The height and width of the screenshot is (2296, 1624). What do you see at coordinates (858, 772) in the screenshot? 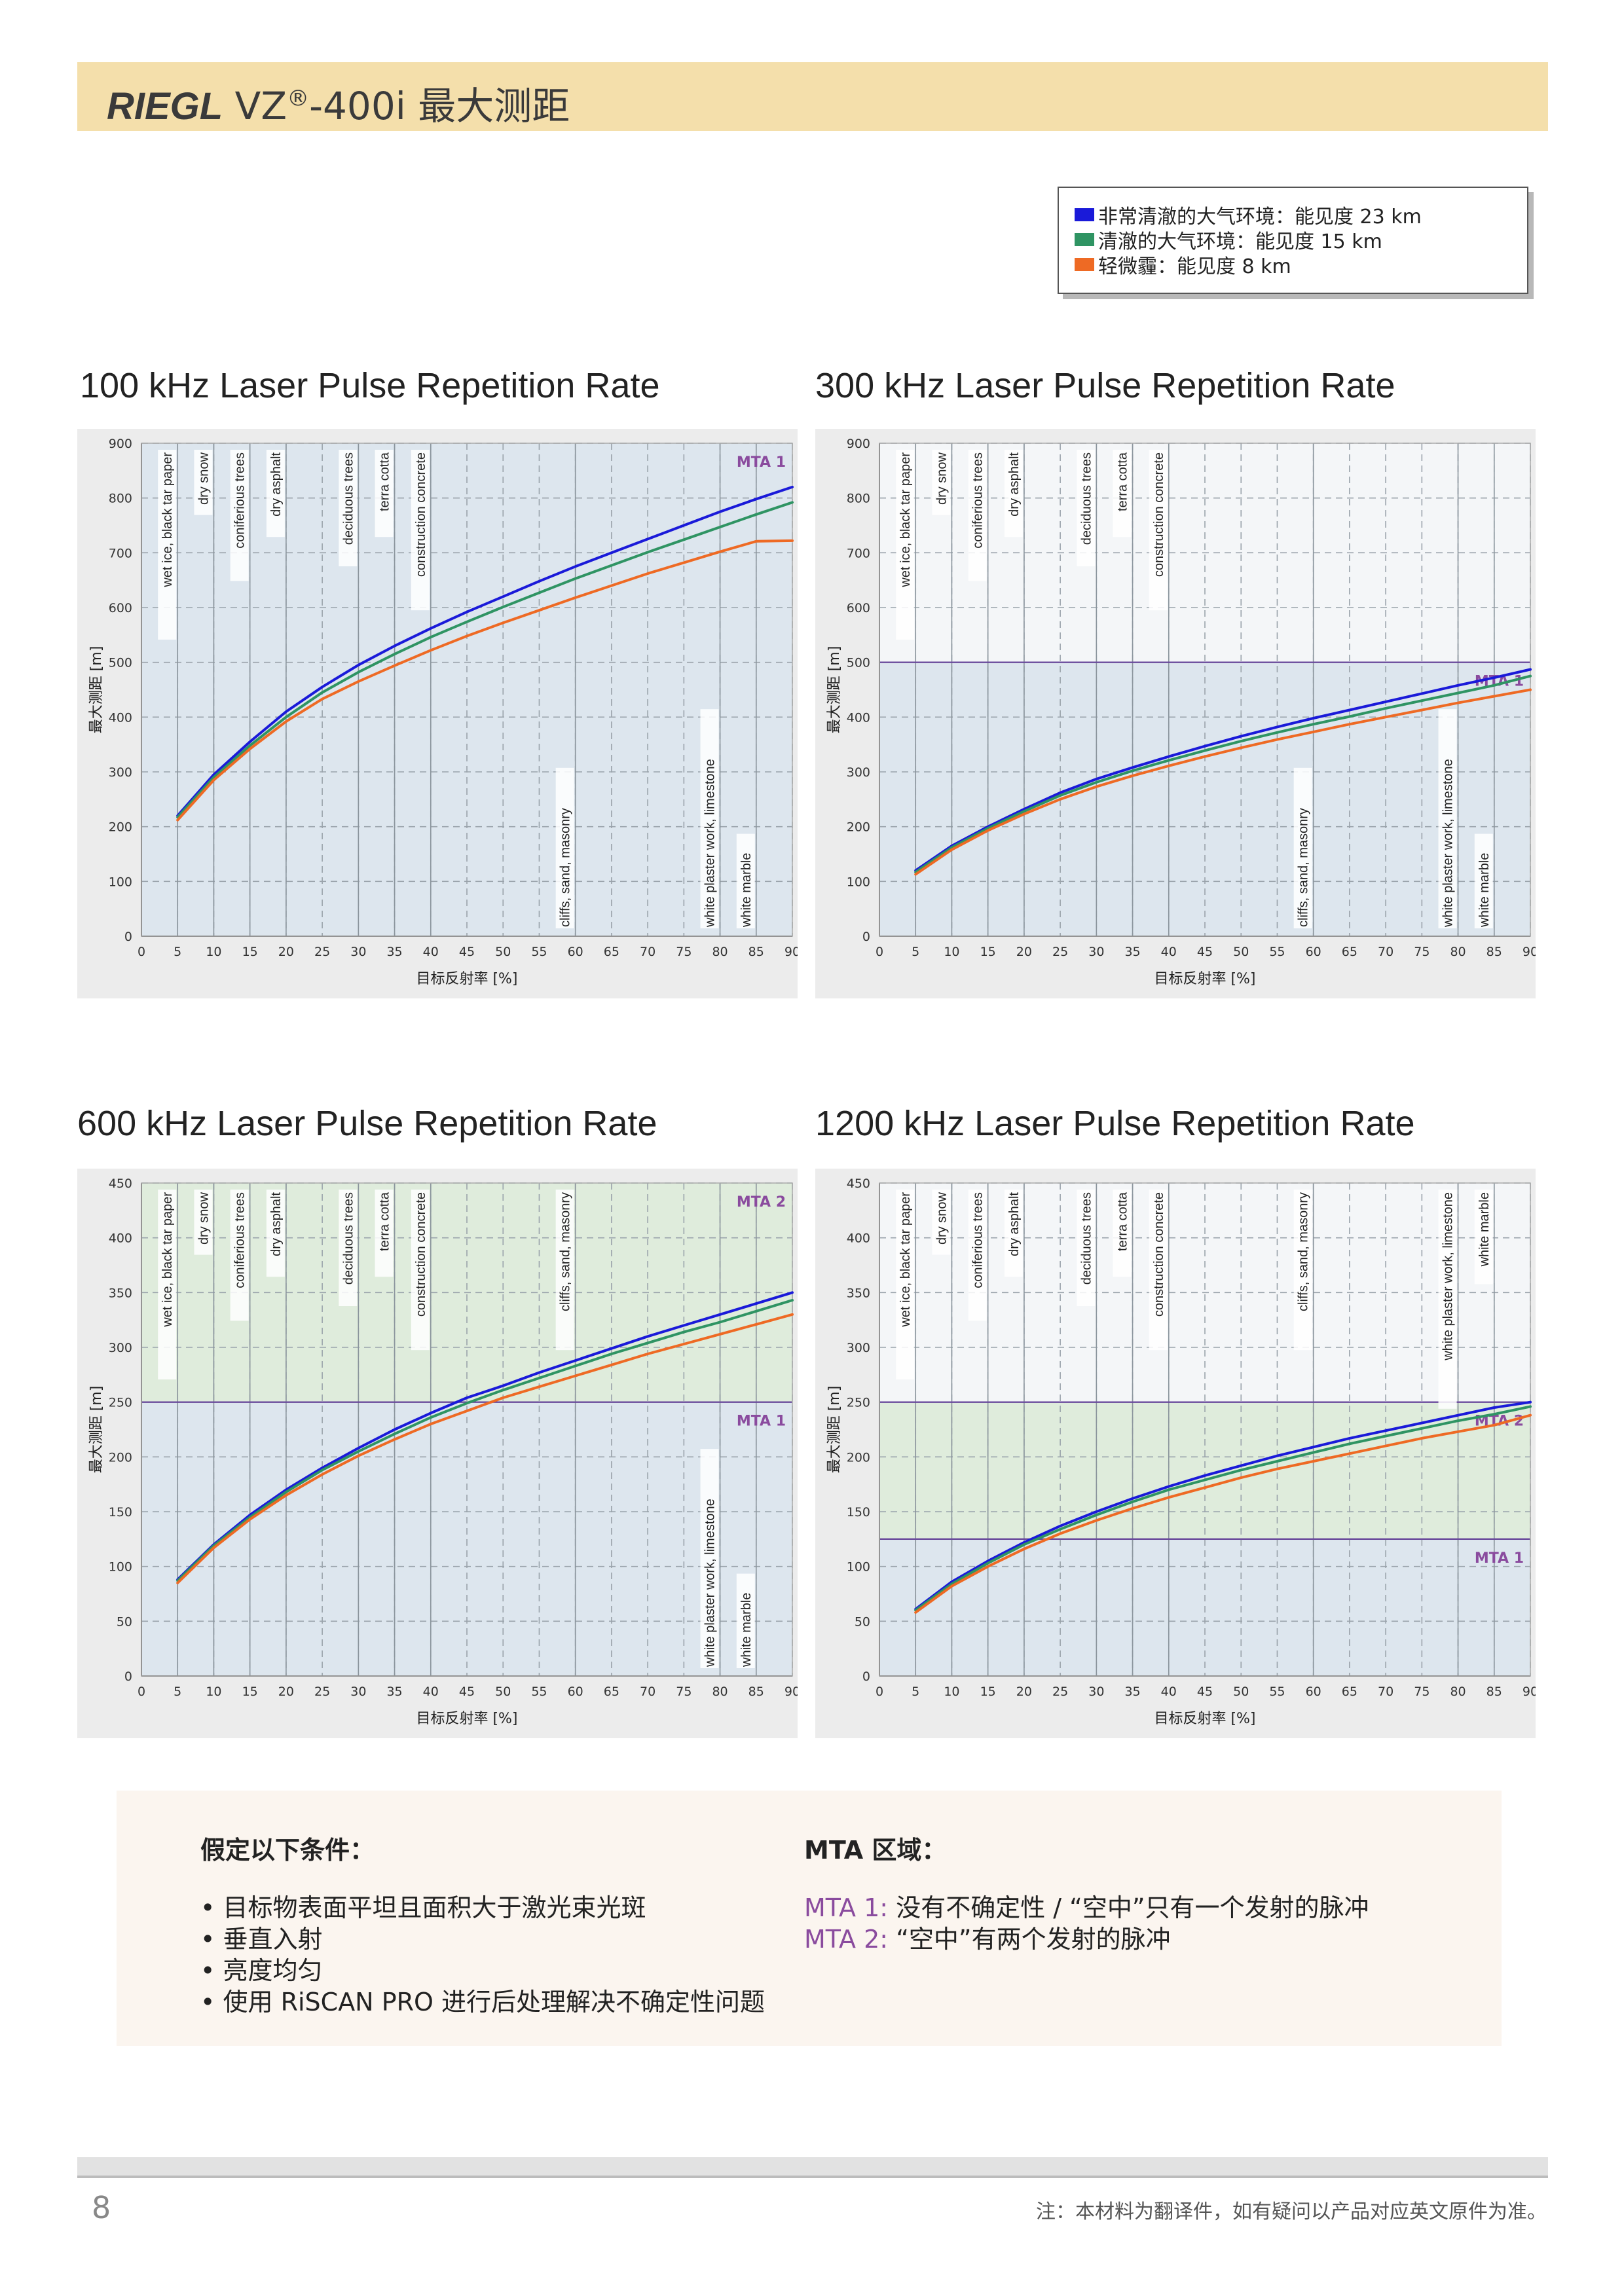
I see `y-tick-label: 300` at bounding box center [858, 772].